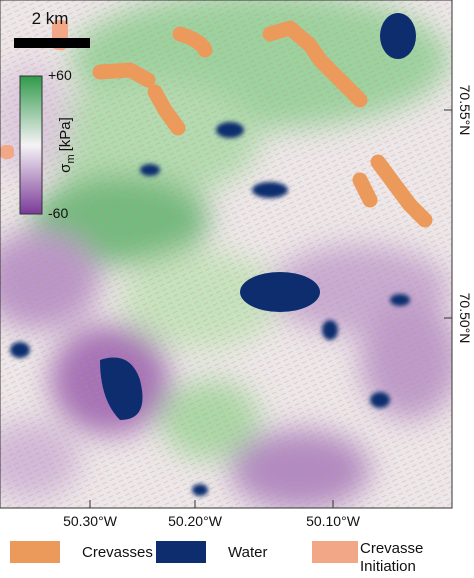 The width and height of the screenshot is (474, 578). What do you see at coordinates (465, 318) in the screenshot?
I see `y-label: 70.50°N` at bounding box center [465, 318].